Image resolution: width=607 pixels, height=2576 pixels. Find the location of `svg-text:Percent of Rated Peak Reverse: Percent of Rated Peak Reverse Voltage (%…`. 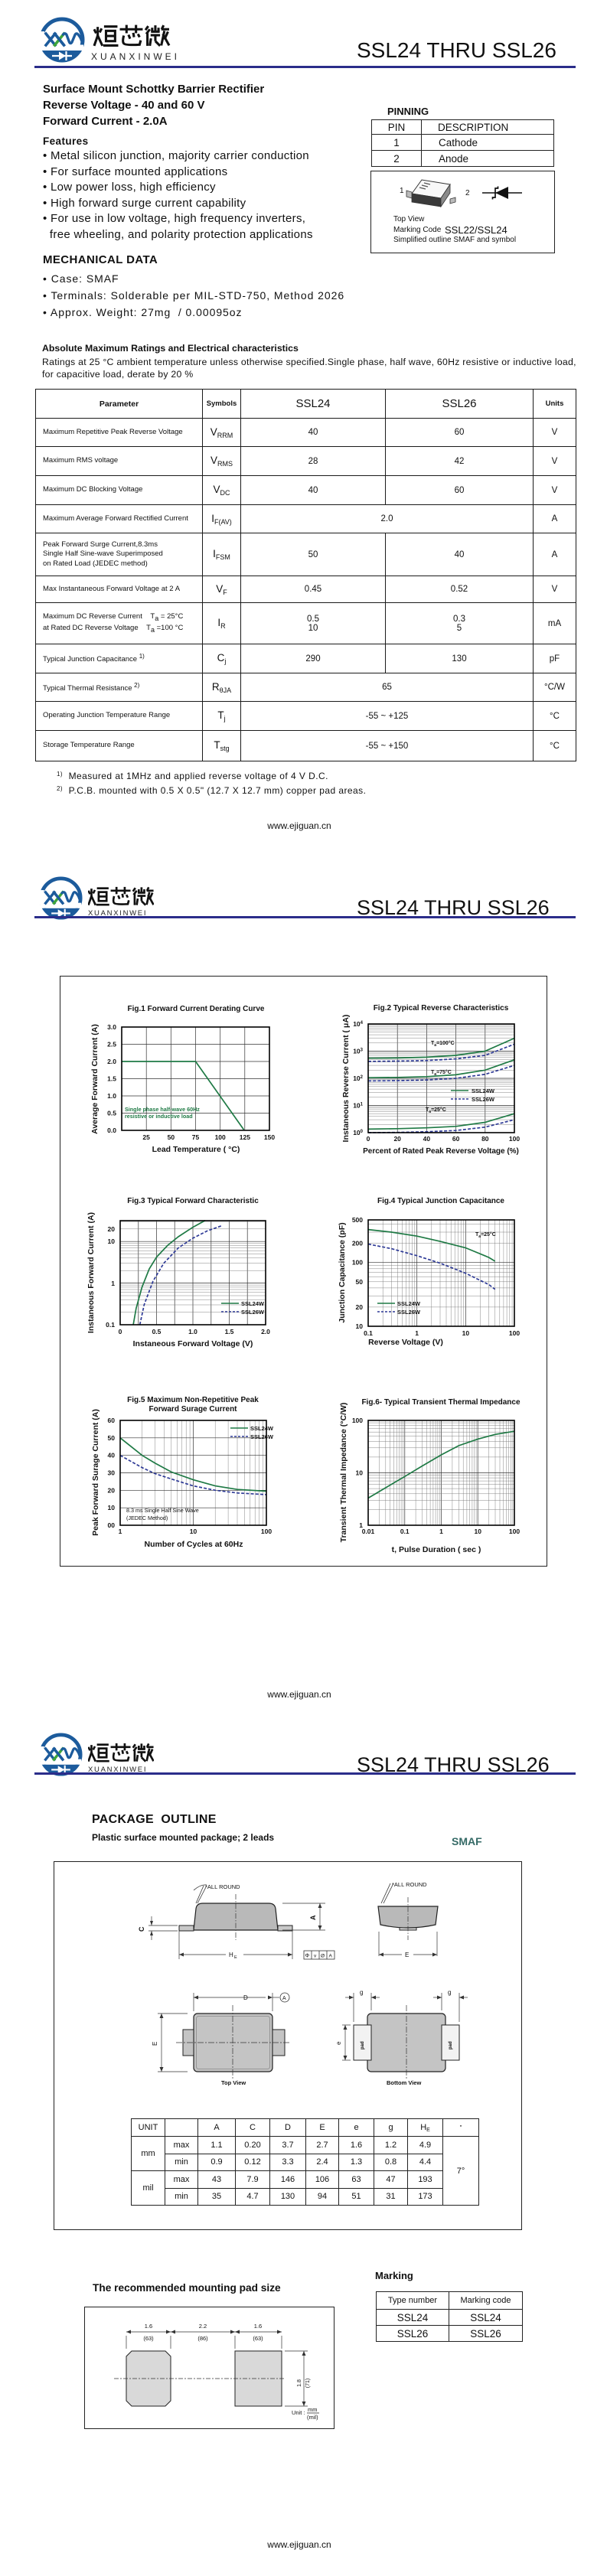

svg-text:Percent of Rated Peak Reverse: Percent of Rated Peak Reverse Voltage (%… is located at coordinates (441, 1151).